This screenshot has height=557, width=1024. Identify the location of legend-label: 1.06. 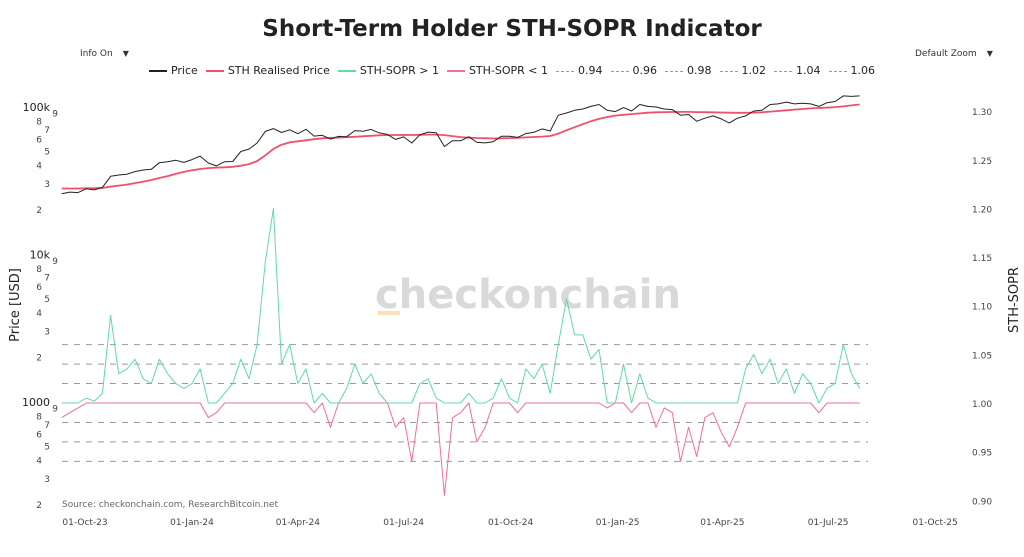
(863, 70).